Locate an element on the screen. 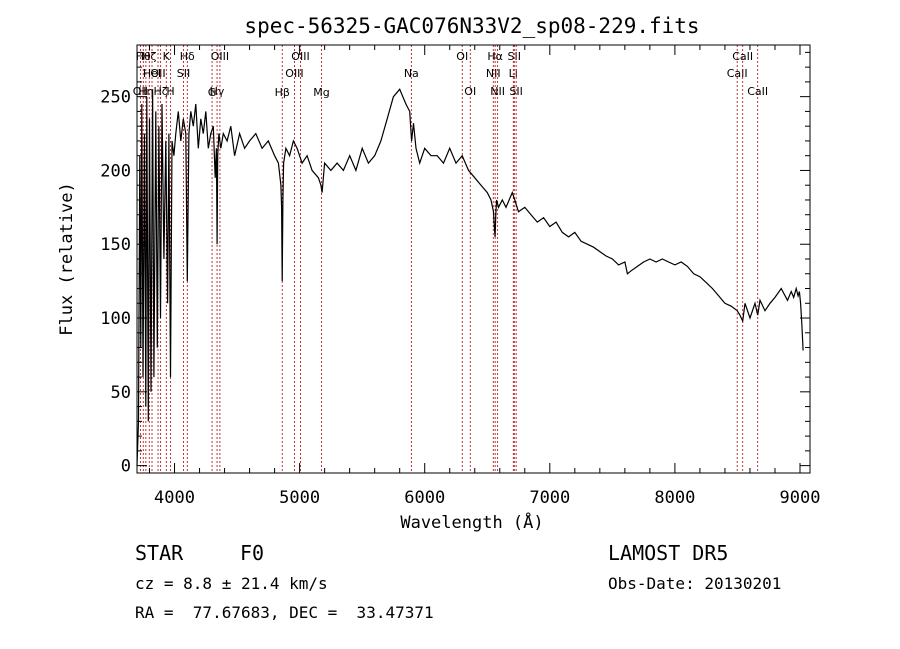 Image resolution: width=900 pixels, height=649 pixels. x-axis-label: Wavelength (Å) is located at coordinates (471, 522).